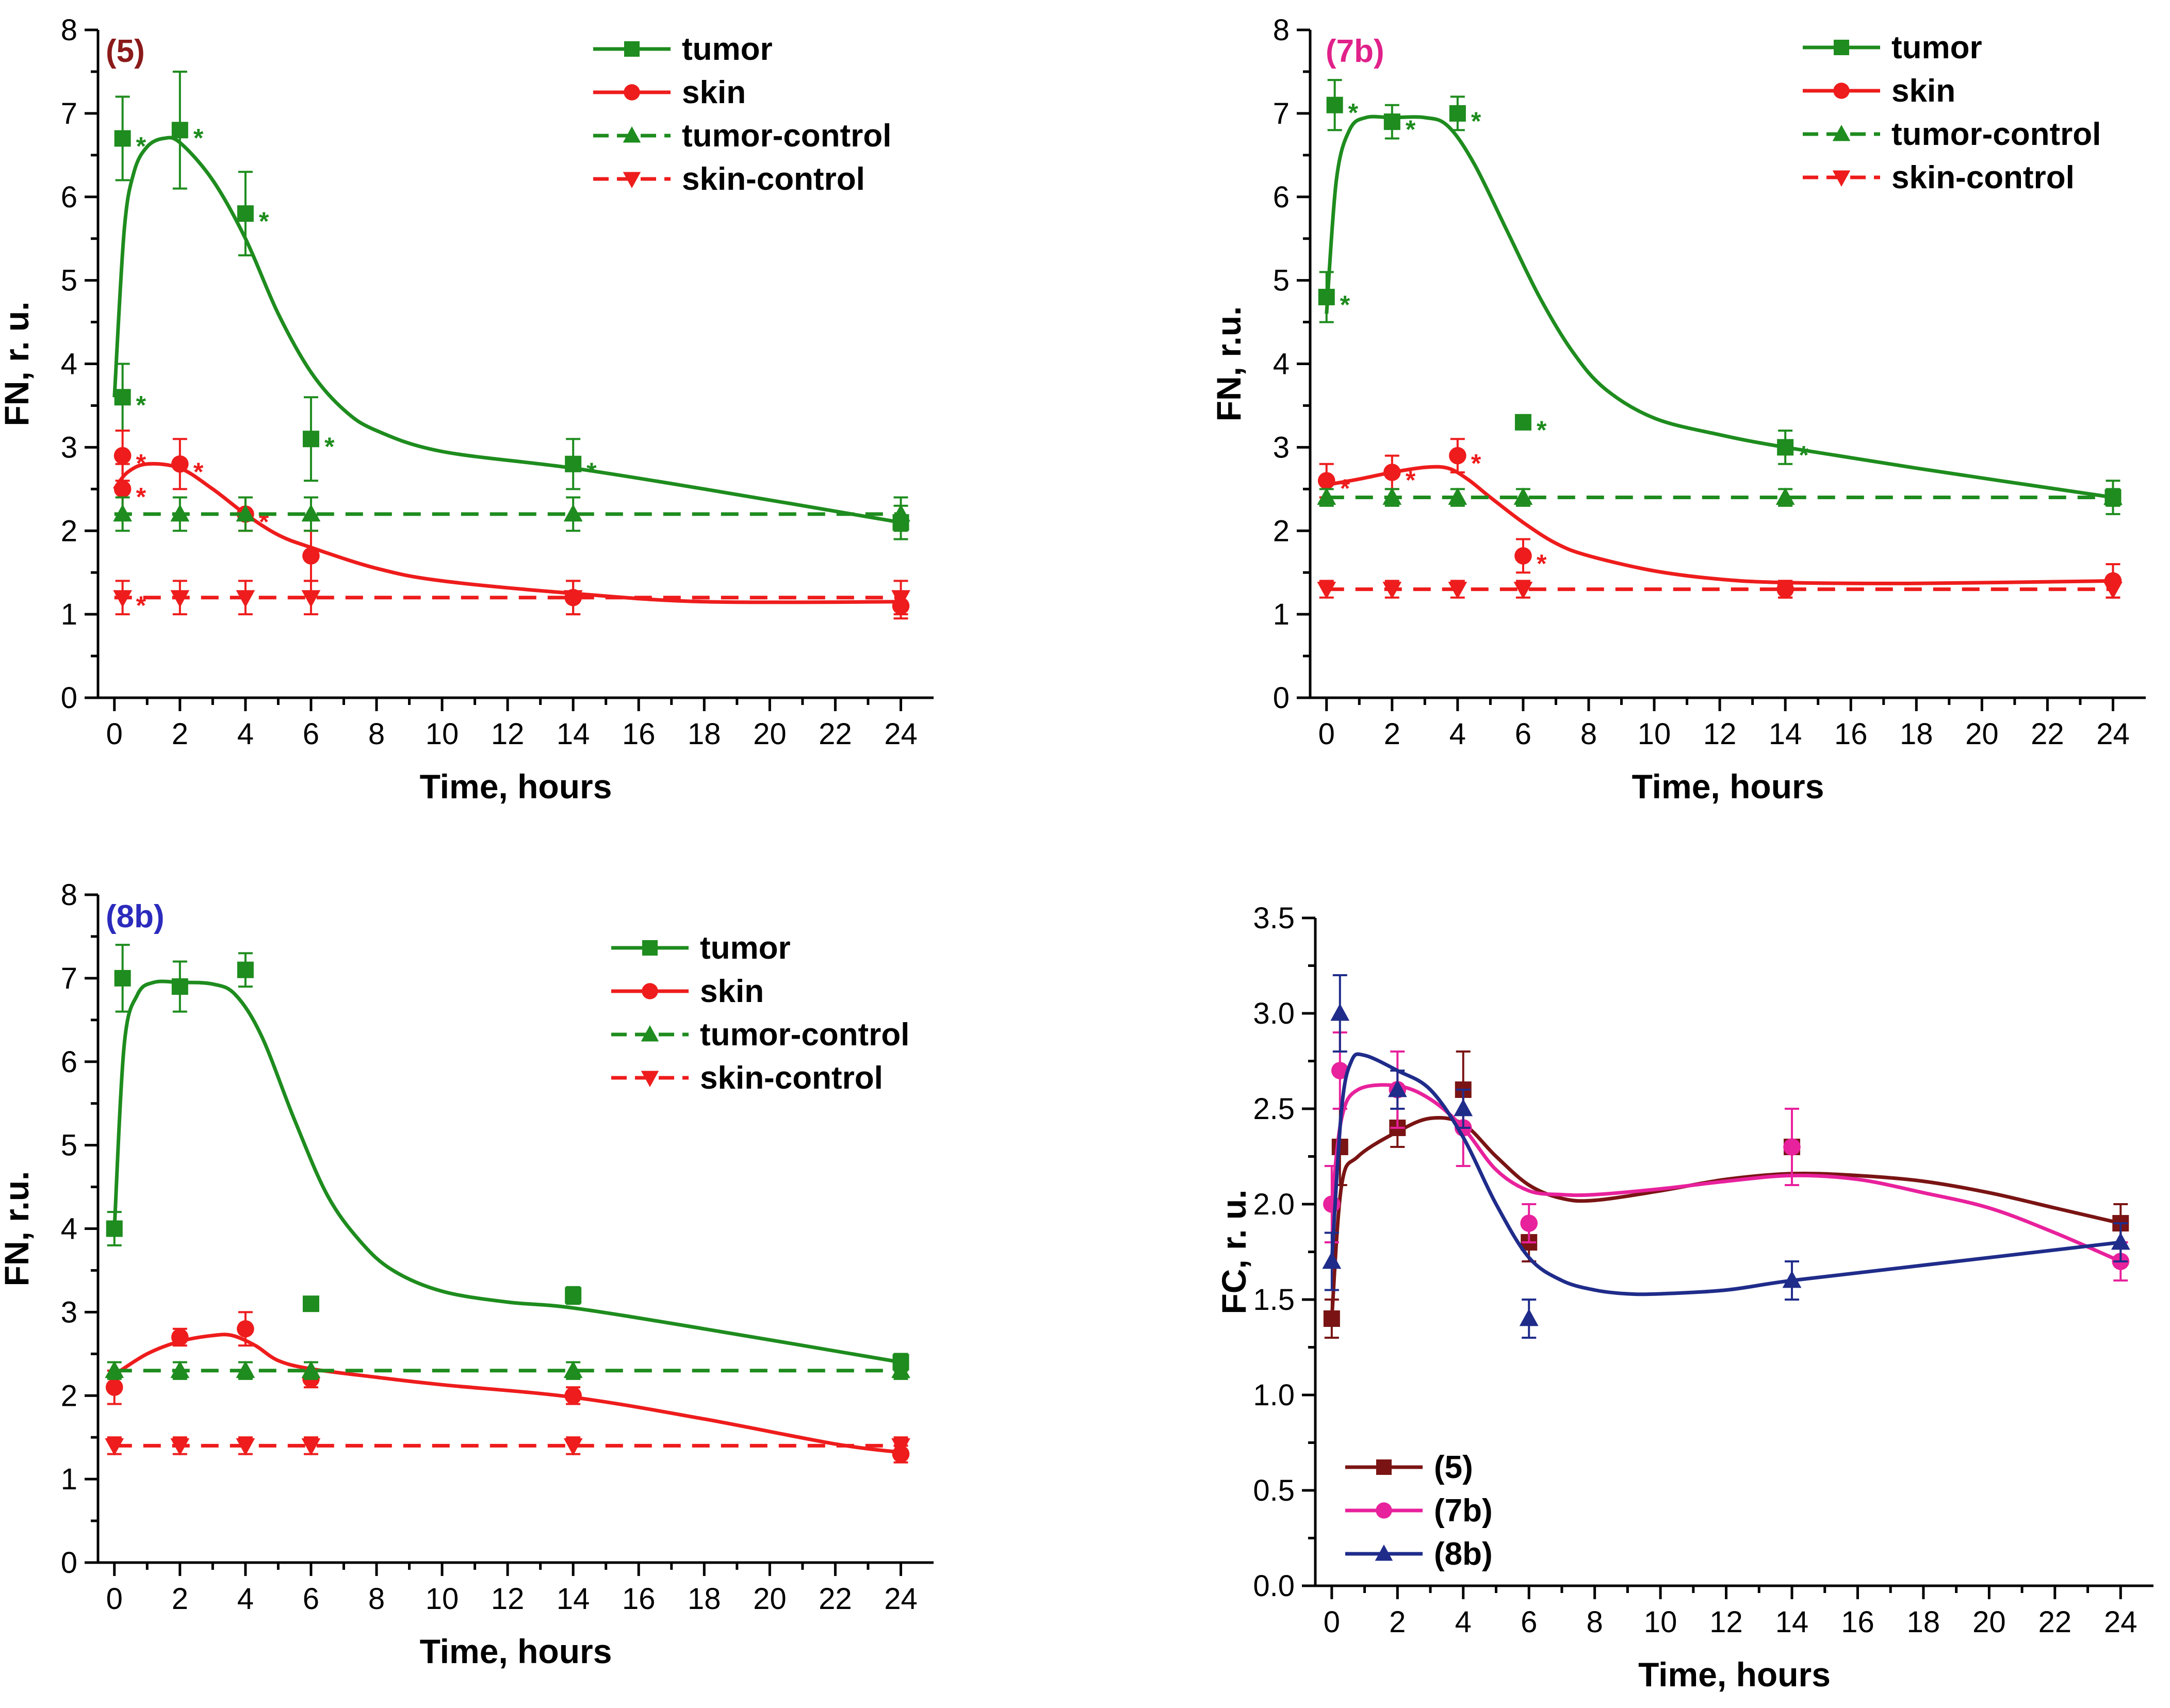 Image resolution: width=2170 pixels, height=1708 pixels. I want to click on x-tick-label: 0, so click(1332, 1622).